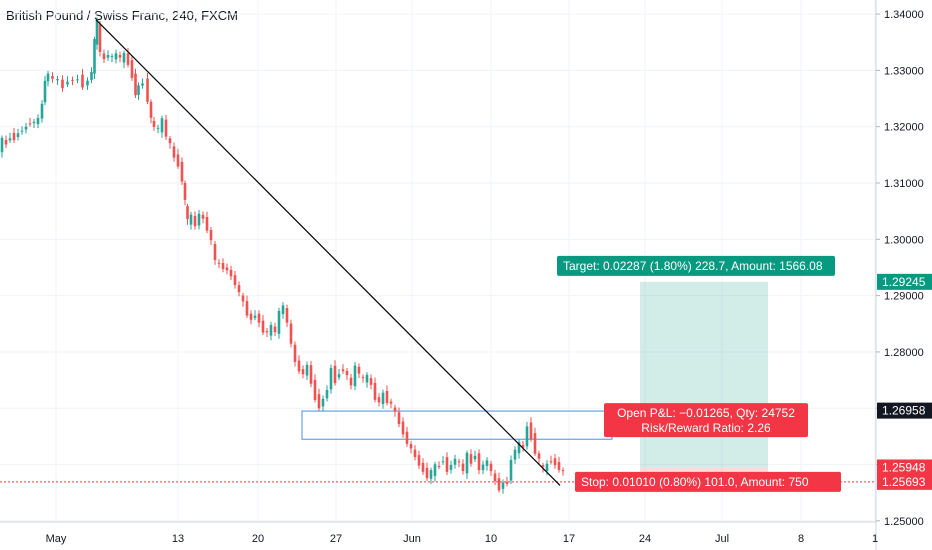 The image size is (932, 550). What do you see at coordinates (491, 539) in the screenshot?
I see `time-axis-label: 10` at bounding box center [491, 539].